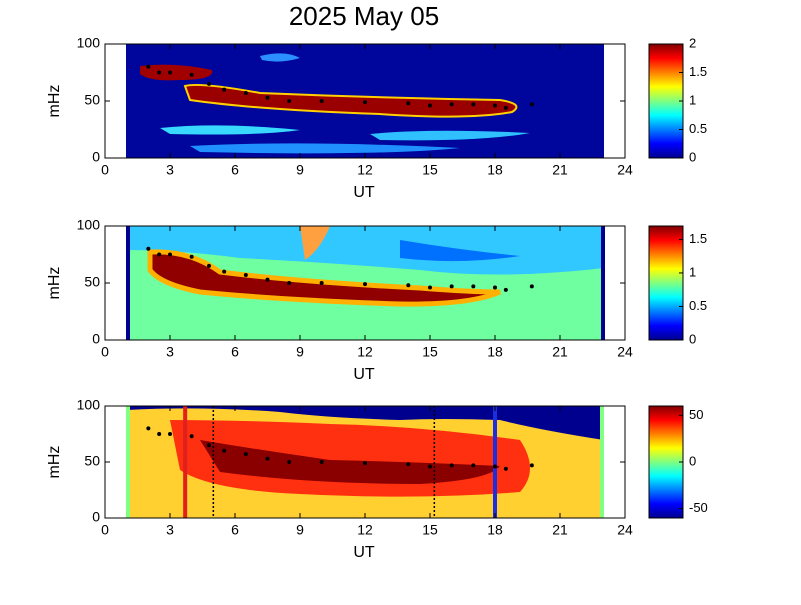  What do you see at coordinates (696, 414) in the screenshot?
I see `colorbar-tick-label: 50` at bounding box center [696, 414].